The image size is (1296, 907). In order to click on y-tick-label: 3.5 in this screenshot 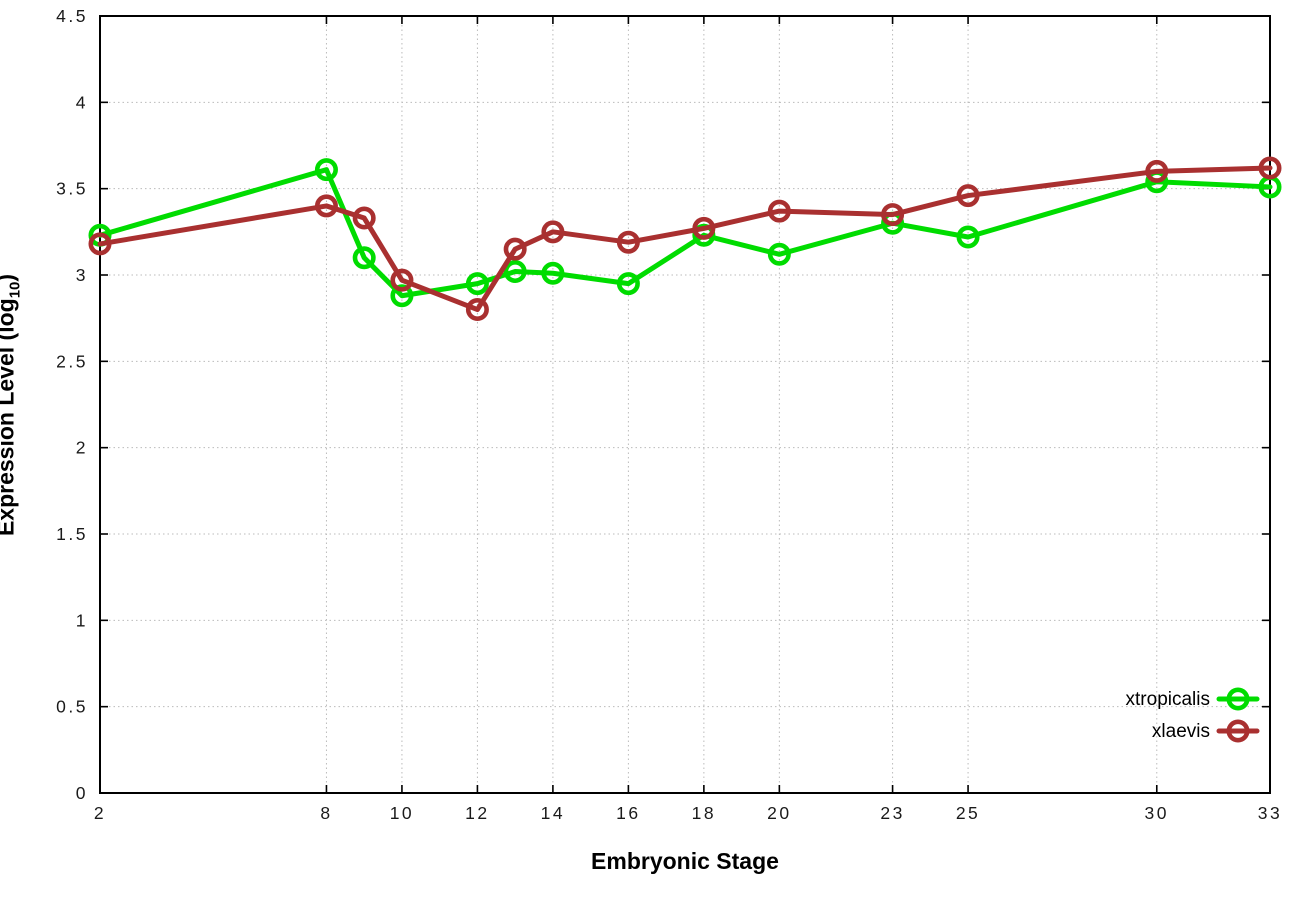, I will do `click(72, 189)`.